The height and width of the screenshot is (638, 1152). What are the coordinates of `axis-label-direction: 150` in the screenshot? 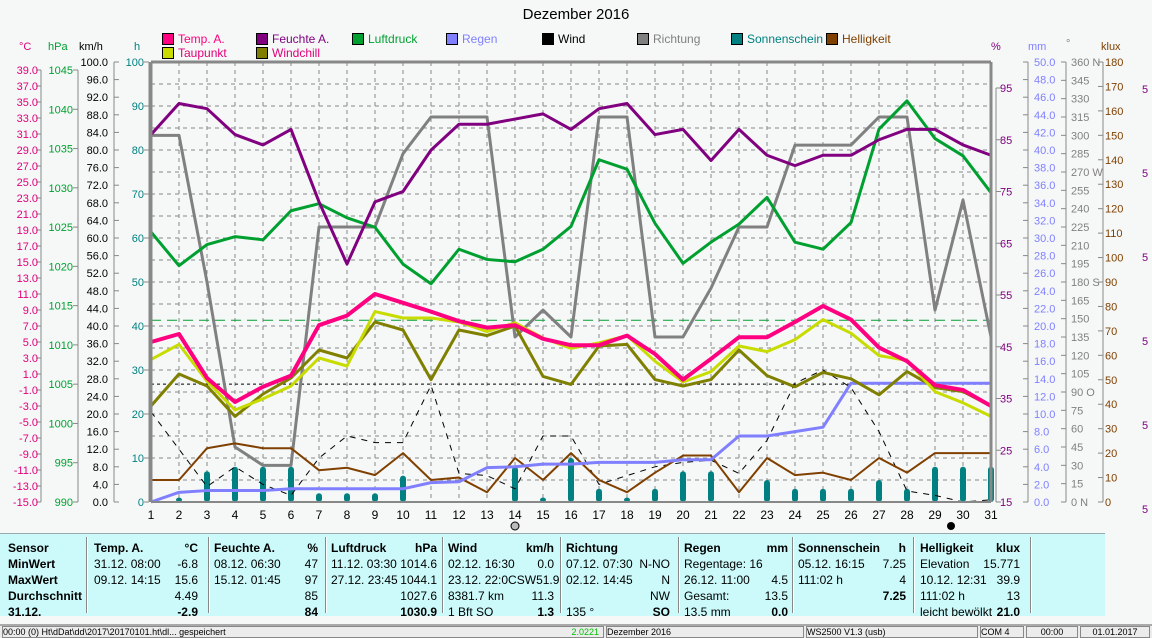 It's located at (1080, 320).